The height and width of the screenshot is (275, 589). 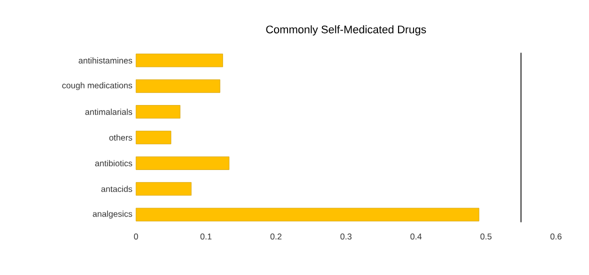 I want to click on y-tick-label: antacids, so click(x=116, y=189).